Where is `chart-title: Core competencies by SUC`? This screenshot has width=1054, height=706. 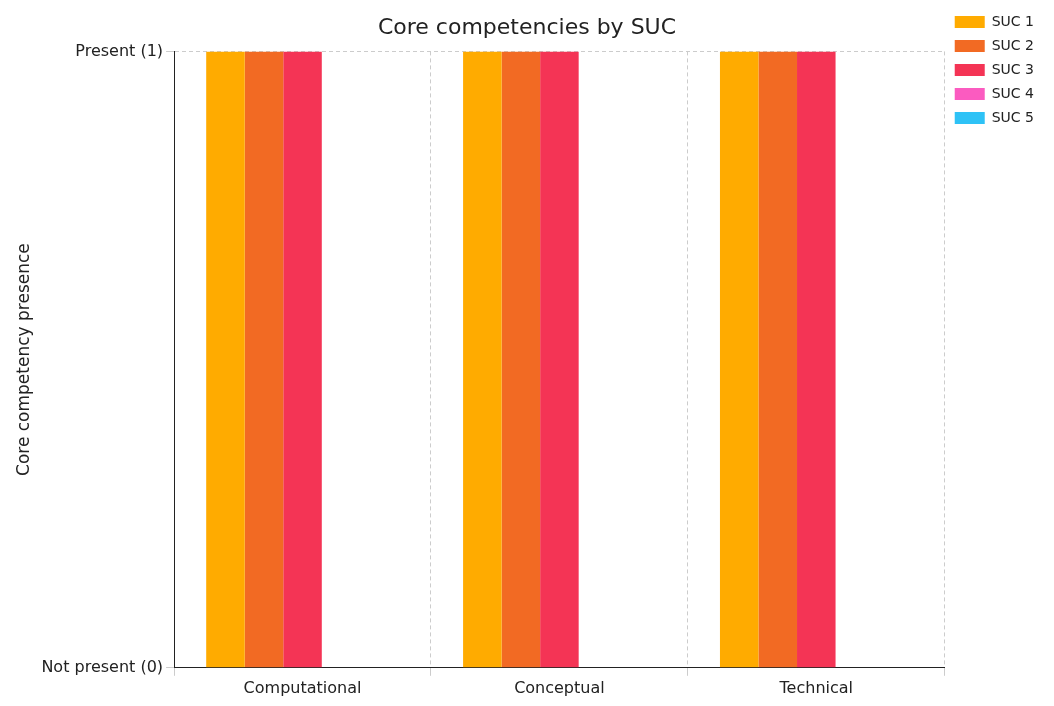
chart-title: Core competencies by SUC is located at coordinates (527, 26).